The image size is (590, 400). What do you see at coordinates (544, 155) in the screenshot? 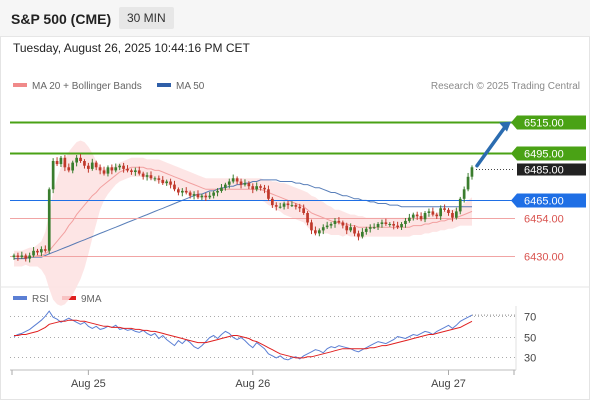
I see `level-label-overlay-1: 6495.00` at bounding box center [544, 155].